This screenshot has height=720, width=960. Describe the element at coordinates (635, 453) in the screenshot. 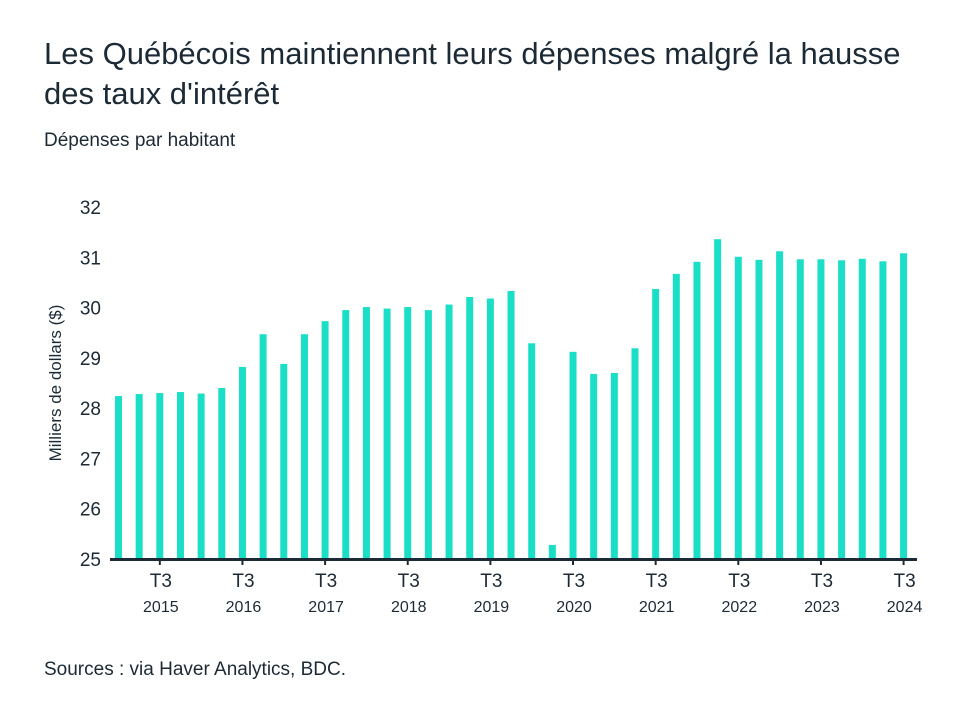

I see `bar-2021-t2` at that location.